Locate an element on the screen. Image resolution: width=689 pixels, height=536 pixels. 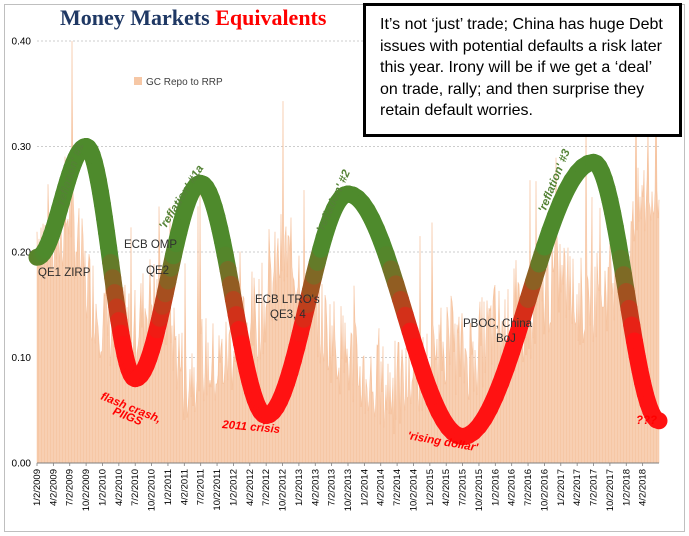
y-tick-label: 0.40 is located at coordinates (22, 42).